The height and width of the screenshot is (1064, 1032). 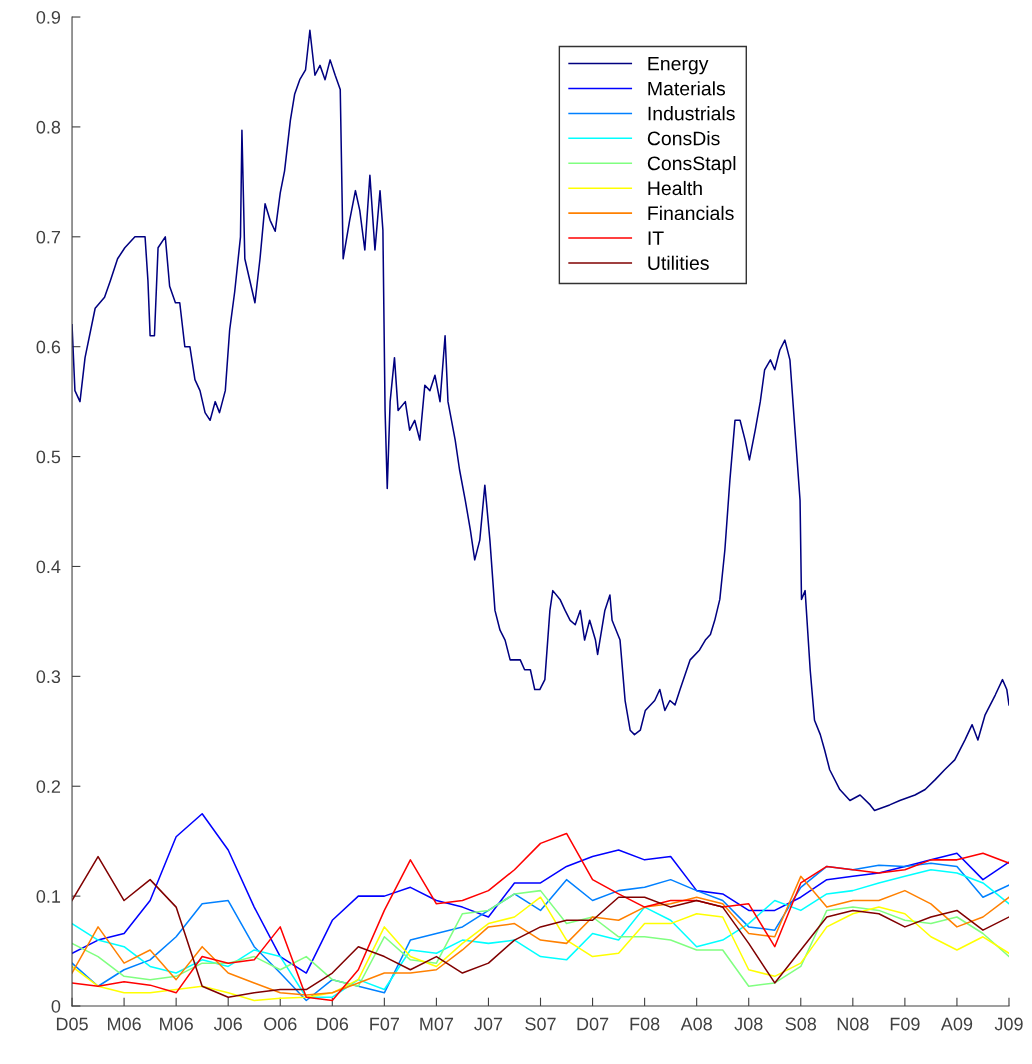 I want to click on legend-label: Energy, so click(x=678, y=65).